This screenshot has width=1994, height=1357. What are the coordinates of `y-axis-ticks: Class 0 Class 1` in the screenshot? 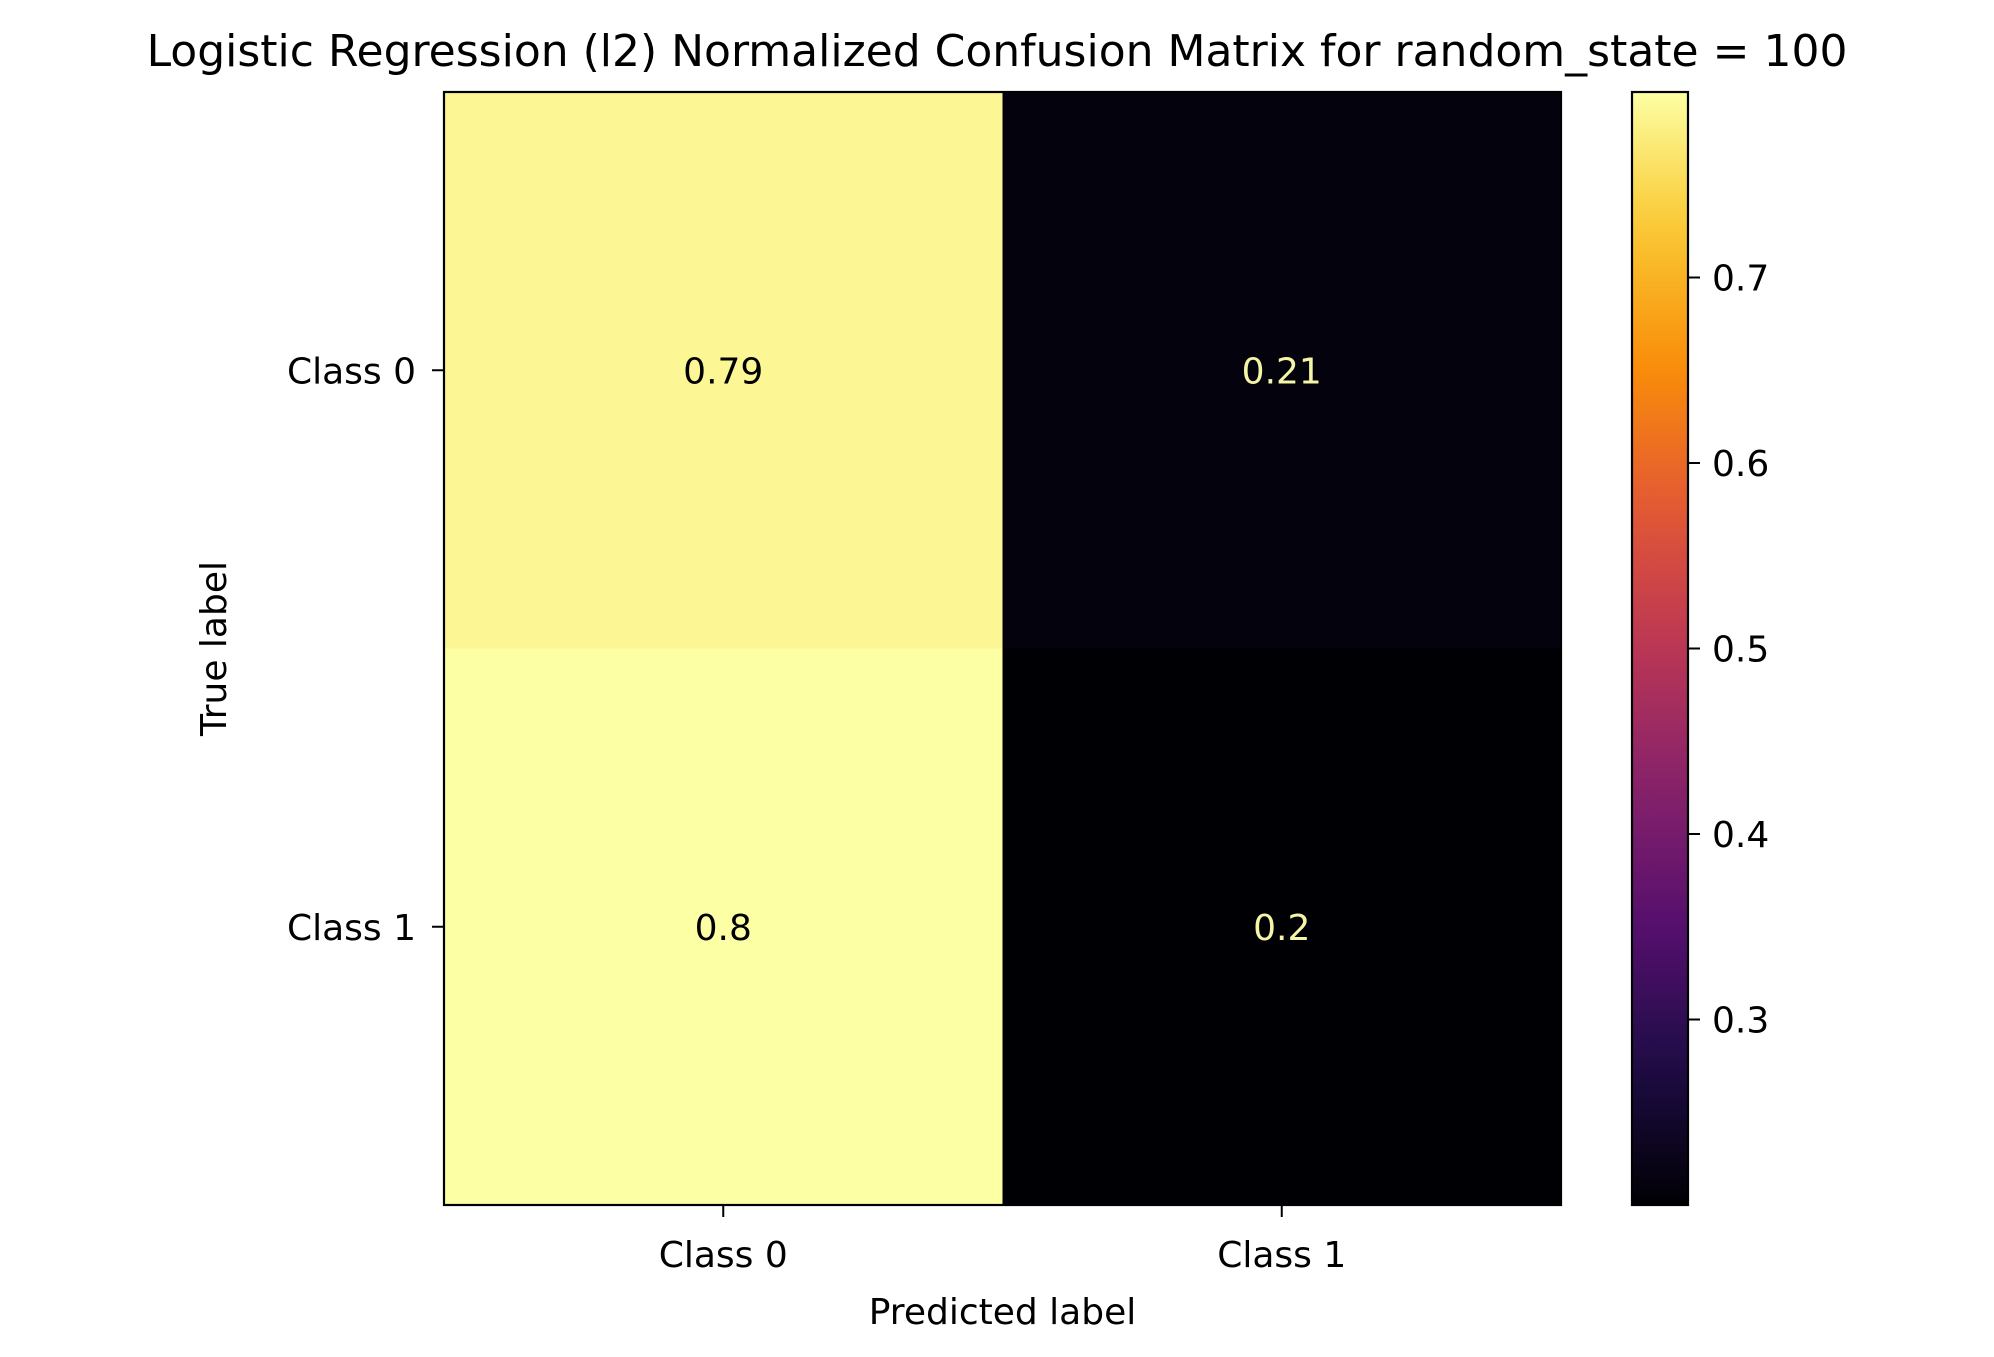 It's located at (365, 650).